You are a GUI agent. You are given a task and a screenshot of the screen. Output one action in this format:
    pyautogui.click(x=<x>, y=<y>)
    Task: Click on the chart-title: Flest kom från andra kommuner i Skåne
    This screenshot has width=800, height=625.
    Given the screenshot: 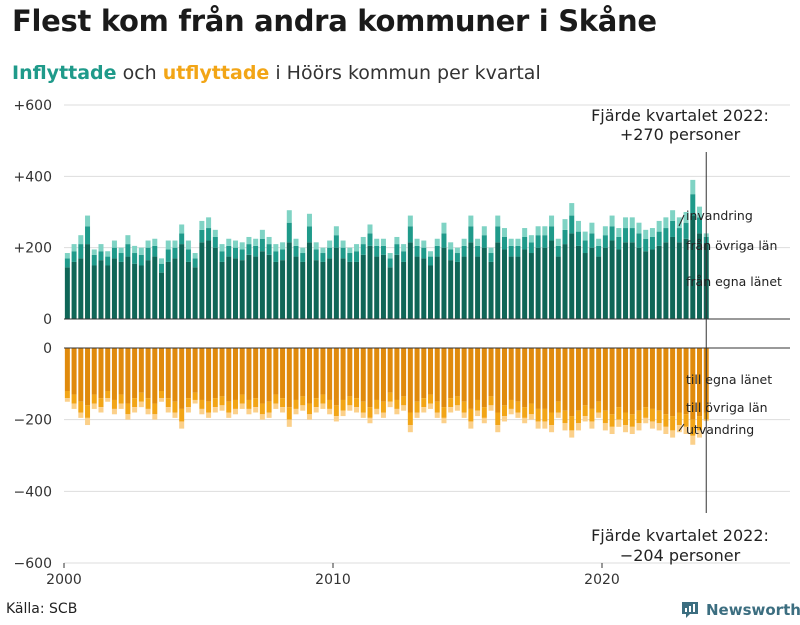 What is the action you would take?
    pyautogui.click(x=334, y=21)
    